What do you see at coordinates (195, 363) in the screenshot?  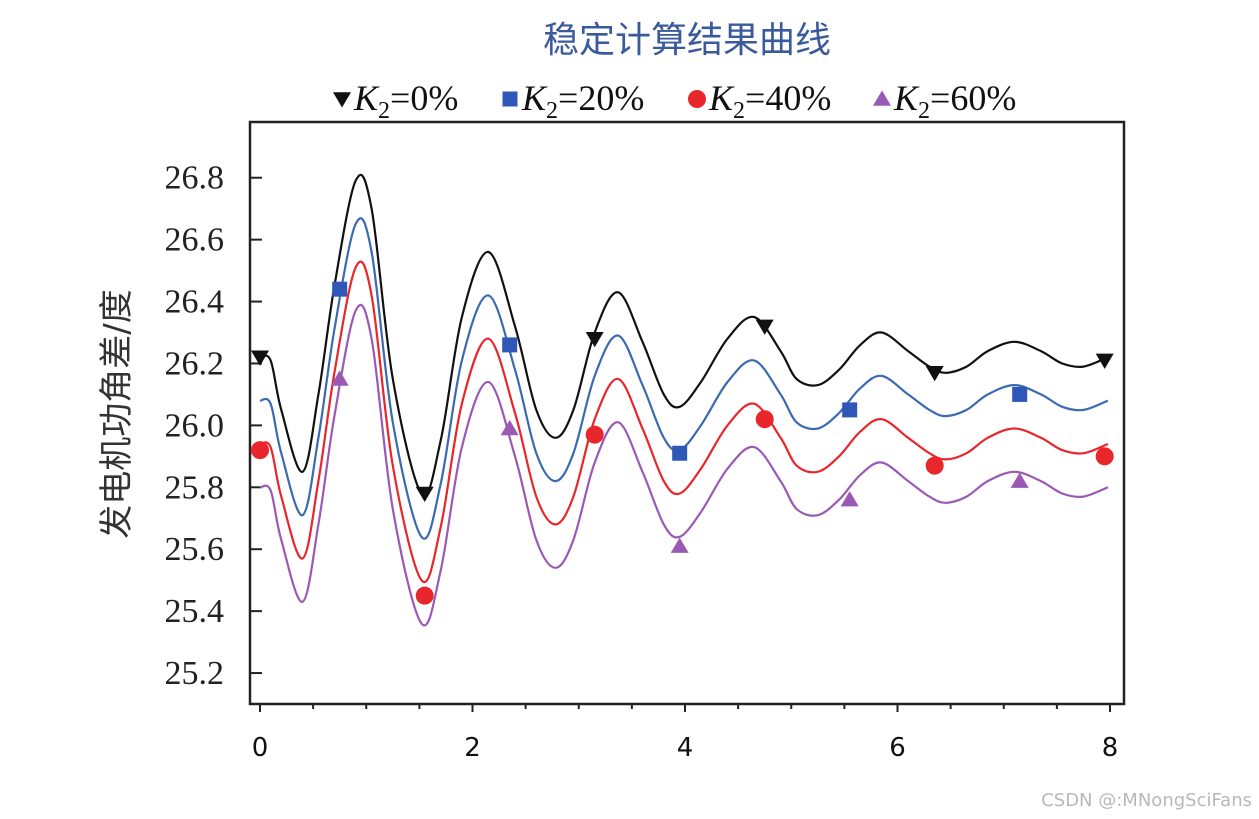 I see `y-tick-label: 26.2` at bounding box center [195, 363].